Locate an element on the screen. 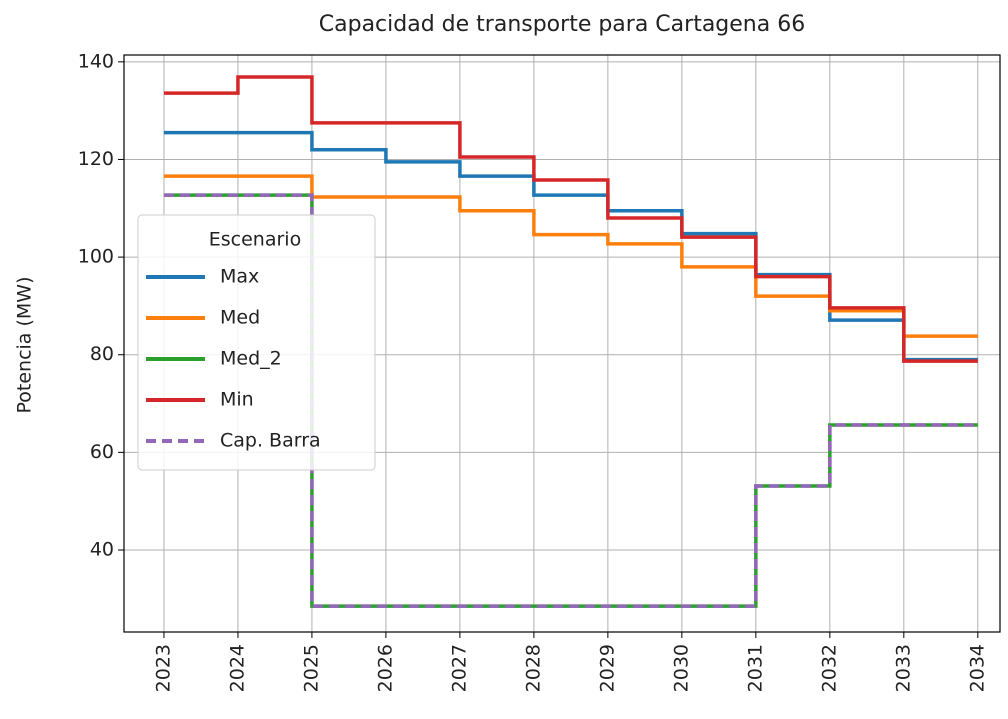 The width and height of the screenshot is (1008, 719). x-tick-label: 2026 is located at coordinates (385, 668).